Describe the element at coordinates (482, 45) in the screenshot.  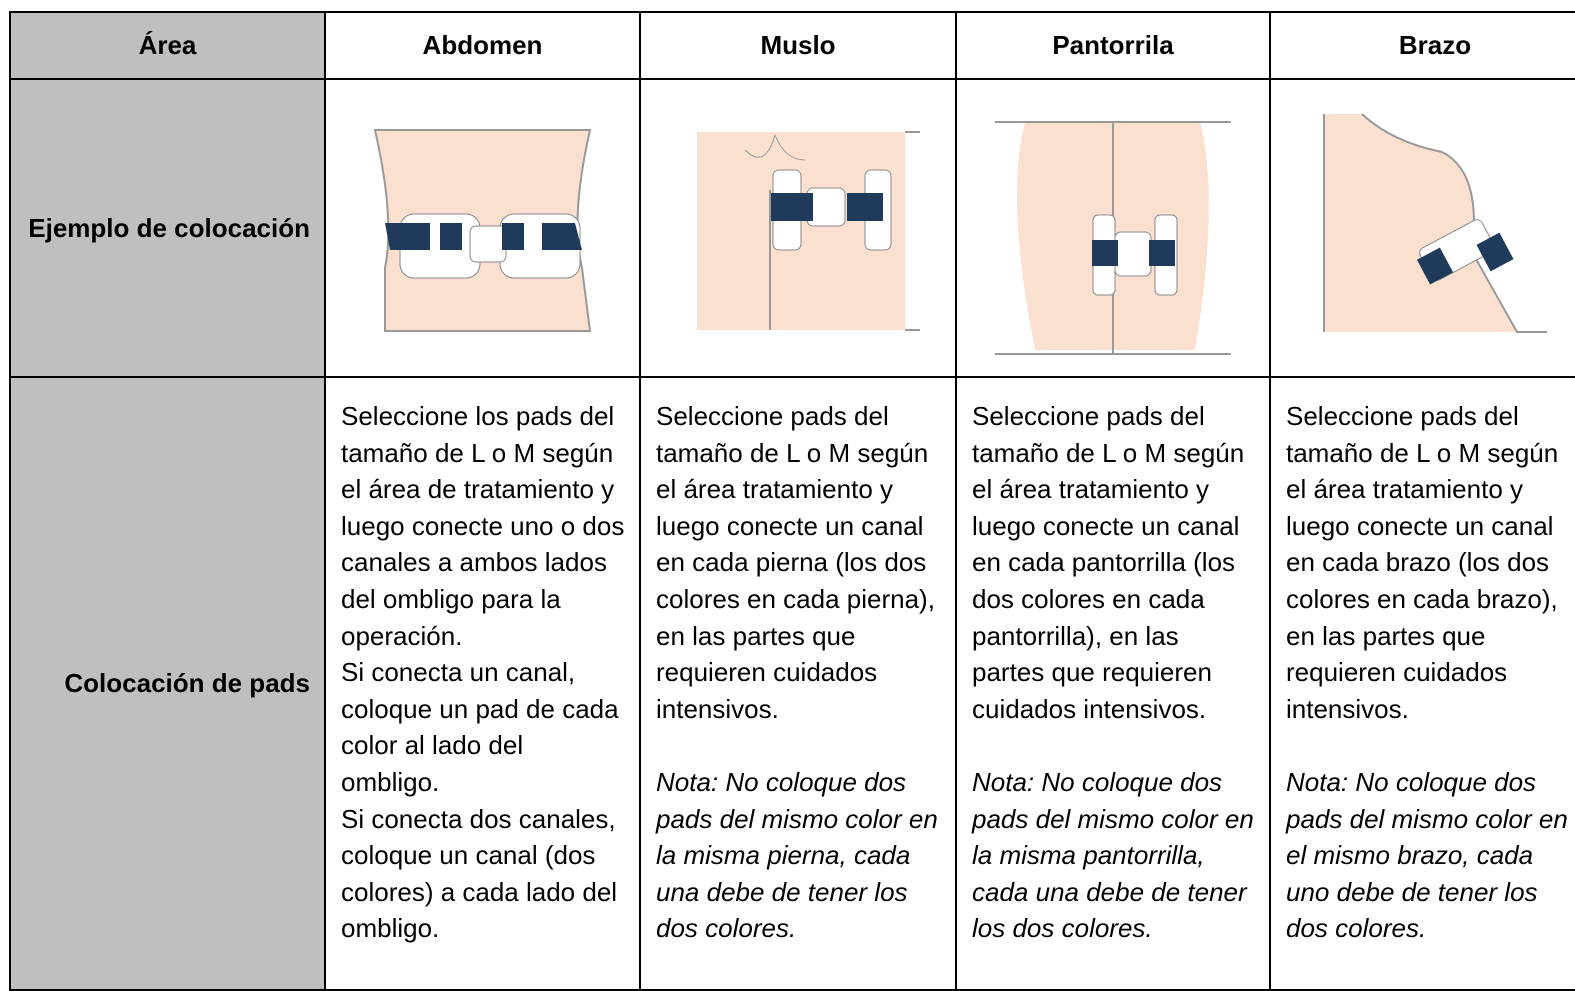
I see `column-header: Abdomen` at that location.